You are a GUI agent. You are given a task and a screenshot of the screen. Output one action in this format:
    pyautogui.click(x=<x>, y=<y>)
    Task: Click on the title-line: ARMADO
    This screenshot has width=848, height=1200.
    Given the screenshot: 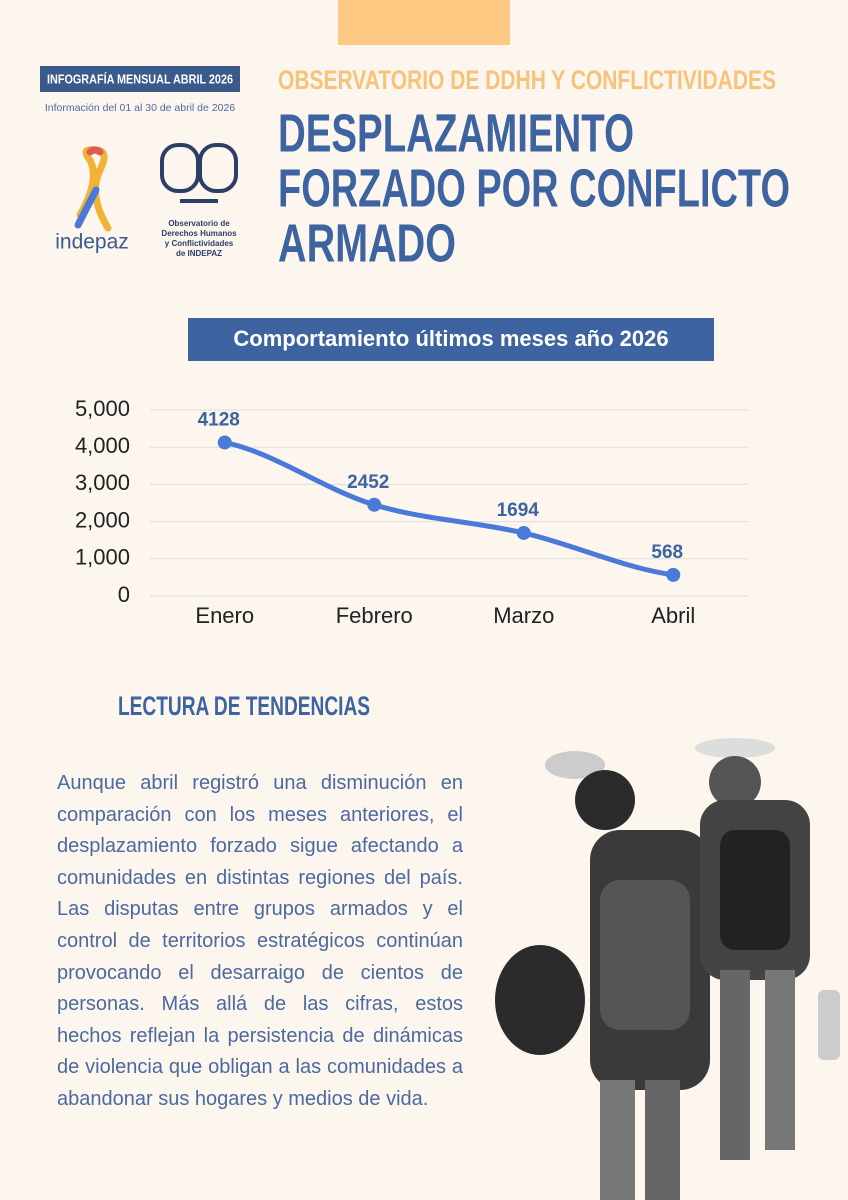 What is the action you would take?
    pyautogui.click(x=367, y=243)
    